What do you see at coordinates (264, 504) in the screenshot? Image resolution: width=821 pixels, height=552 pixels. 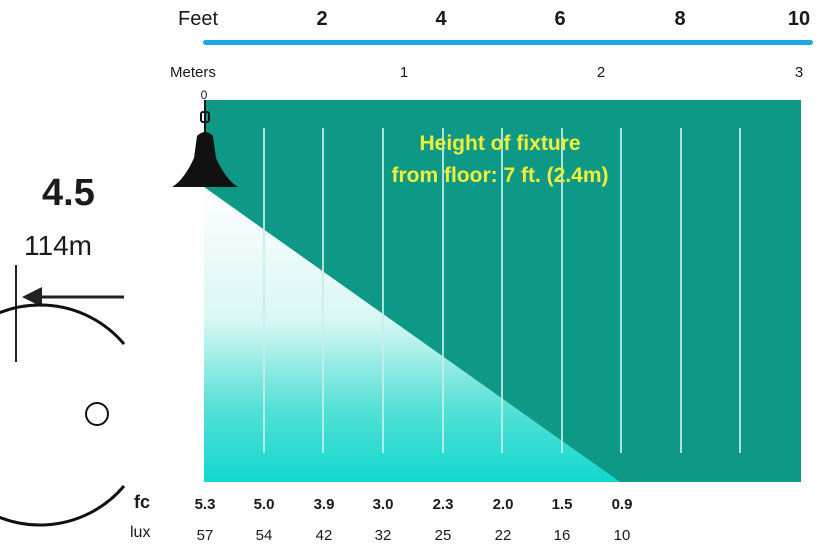 I see `fc-value: 5.0` at bounding box center [264, 504].